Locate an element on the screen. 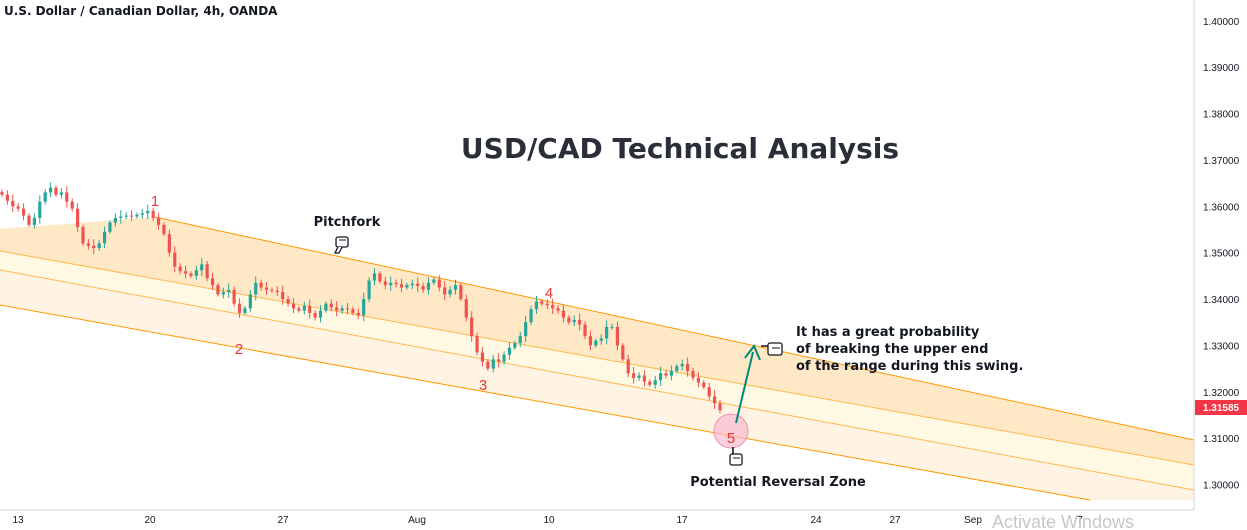  y-tick-label: 1.30000 is located at coordinates (1221, 486).